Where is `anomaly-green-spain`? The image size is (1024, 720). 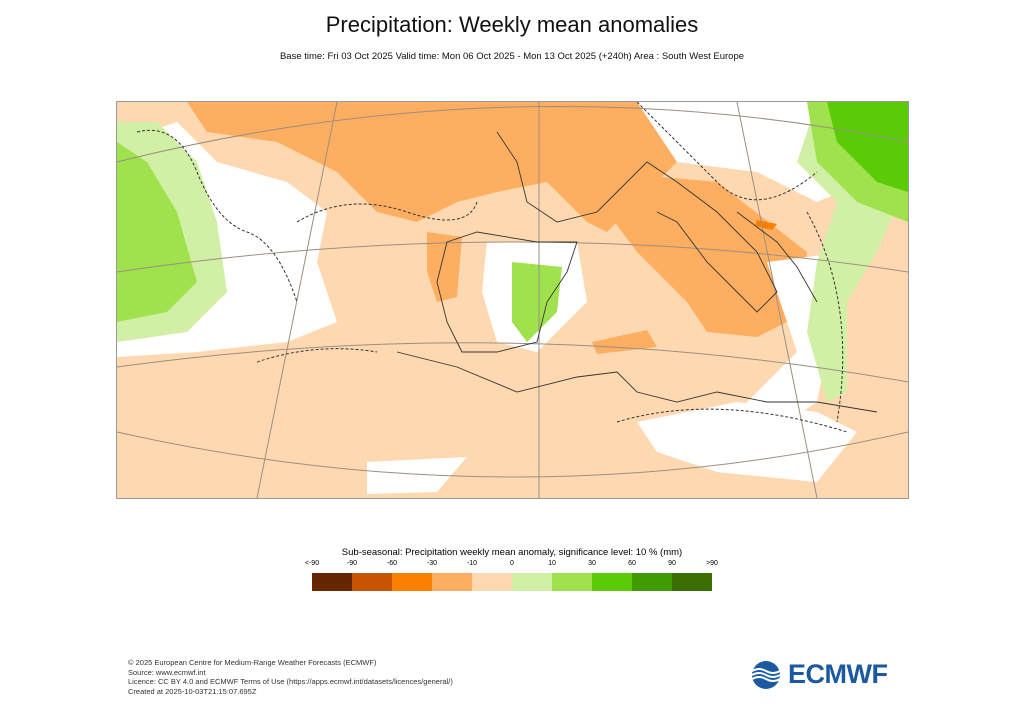 anomaly-green-spain is located at coordinates (537, 302).